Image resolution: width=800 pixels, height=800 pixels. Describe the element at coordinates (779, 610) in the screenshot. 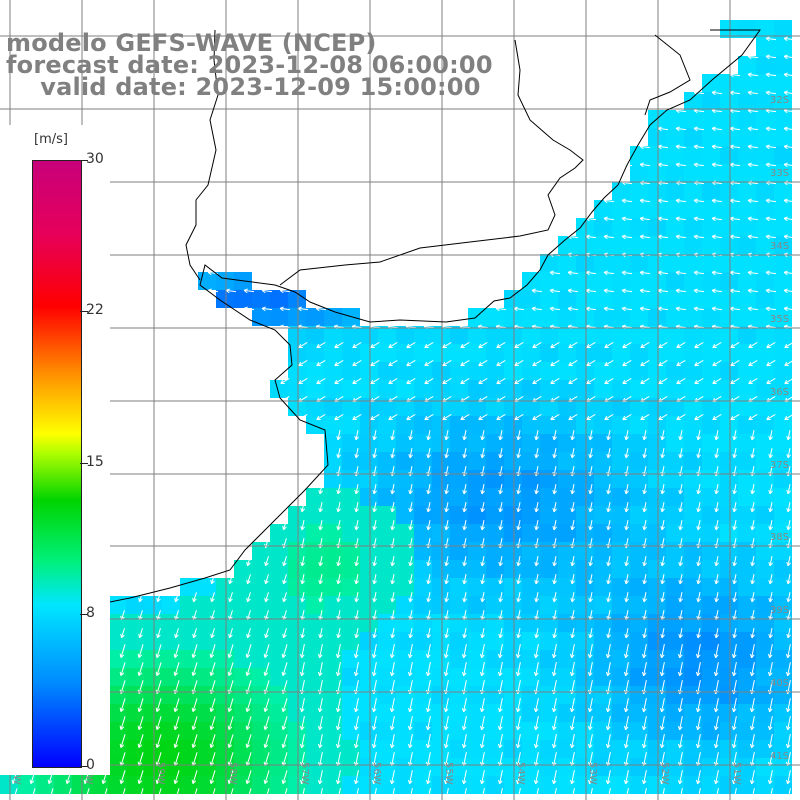

I see `lat-label: 39S` at that location.